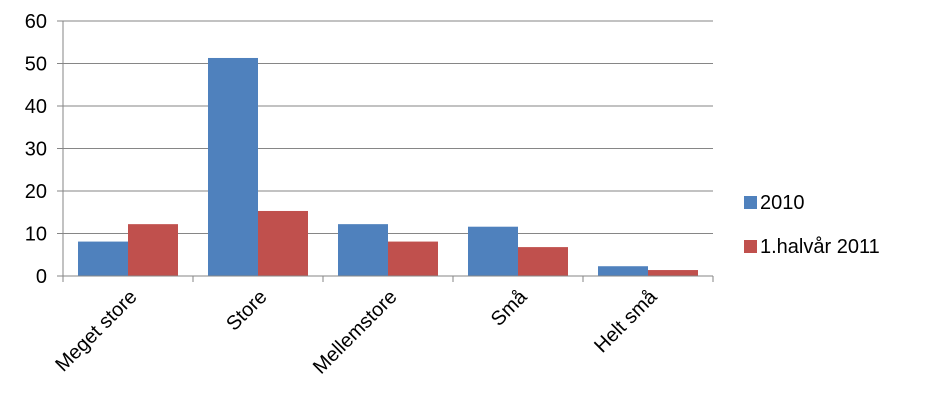 The width and height of the screenshot is (940, 412). Describe the element at coordinates (36, 22) in the screenshot. I see `y-tick-label: 60` at that location.